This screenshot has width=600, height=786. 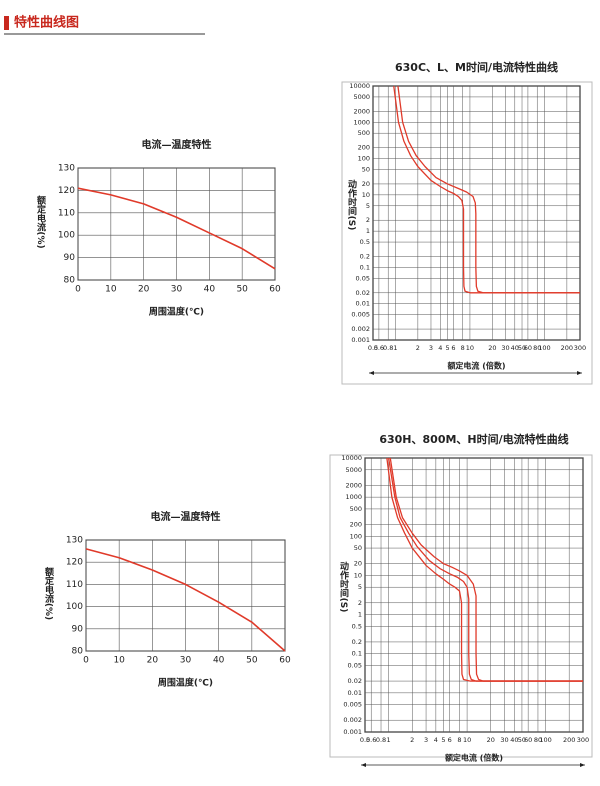 I want to click on y-tick-label: 0.005, so click(x=352, y=705).